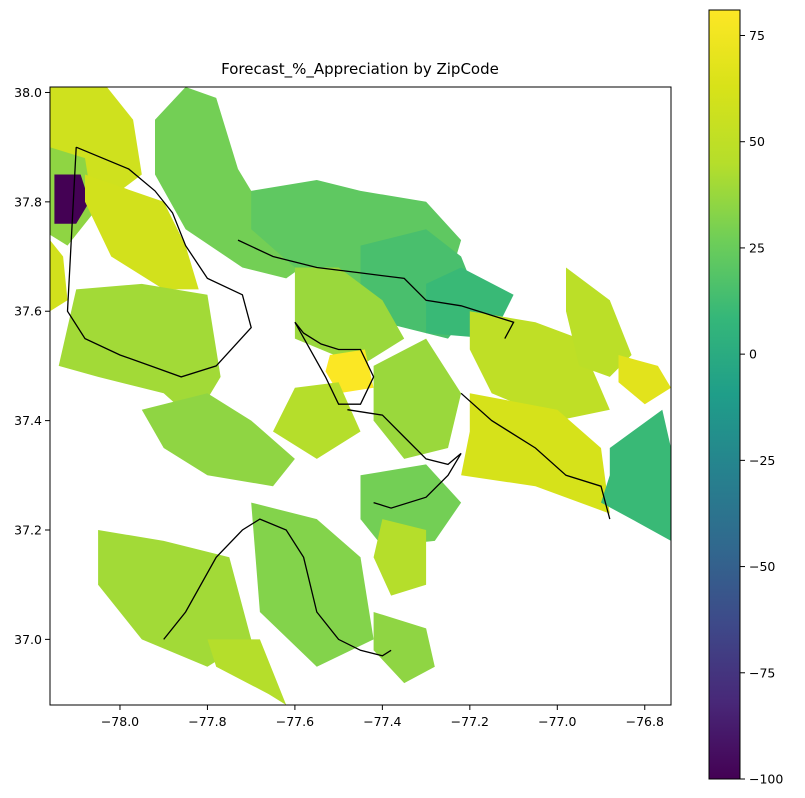  Describe the element at coordinates (28, 639) in the screenshot. I see `y-tick-label: 37.0` at that location.